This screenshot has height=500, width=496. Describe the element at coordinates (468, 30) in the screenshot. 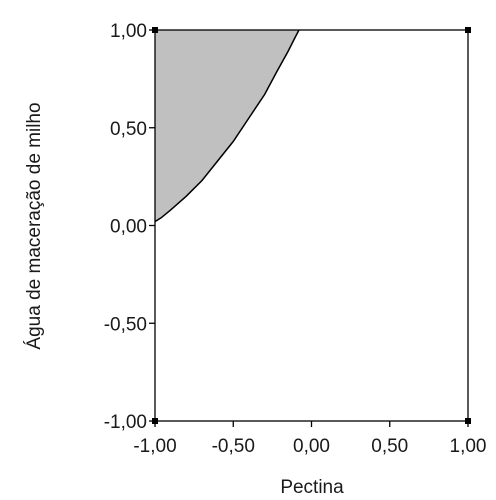

I see `corner-marker` at that location.